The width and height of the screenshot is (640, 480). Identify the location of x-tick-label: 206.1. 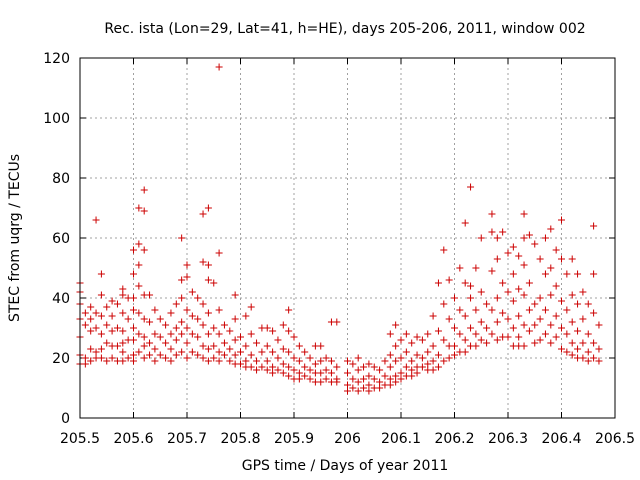
(401, 439).